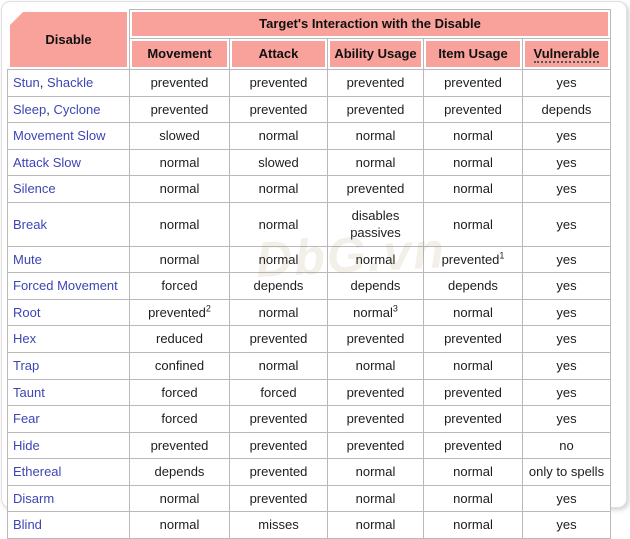  Describe the element at coordinates (26, 419) in the screenshot. I see `disable-link: Fear` at that location.